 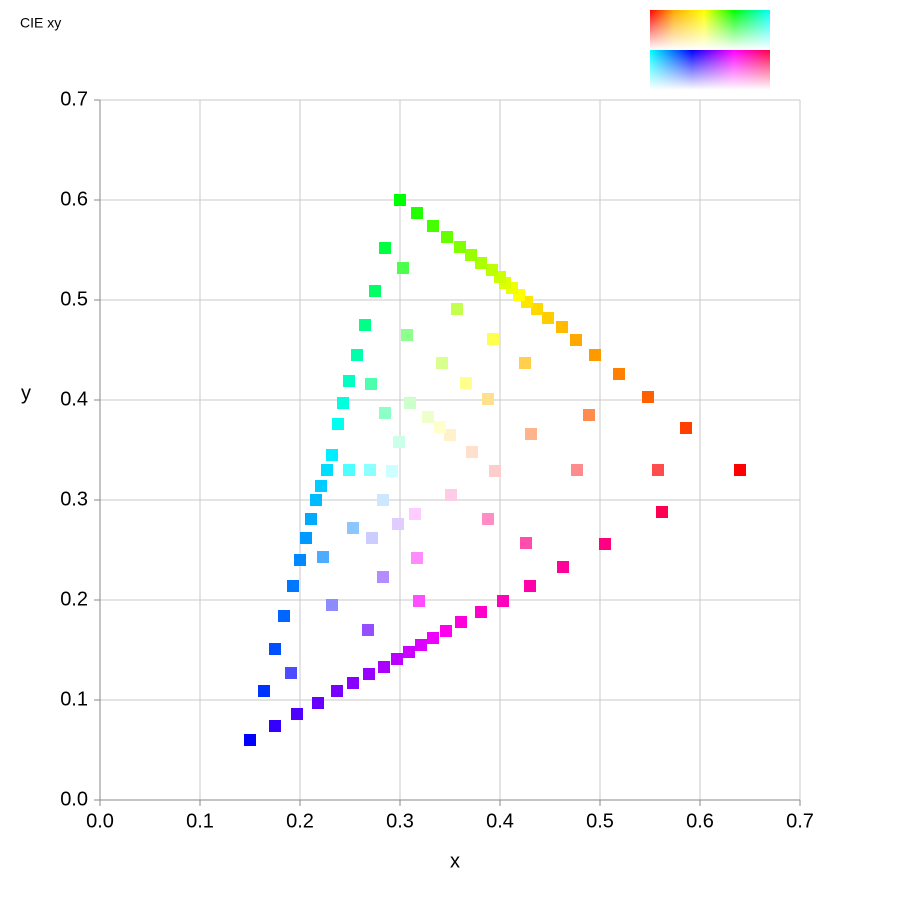 What do you see at coordinates (74, 199) in the screenshot?
I see `y-tick-label: 0.6` at bounding box center [74, 199].